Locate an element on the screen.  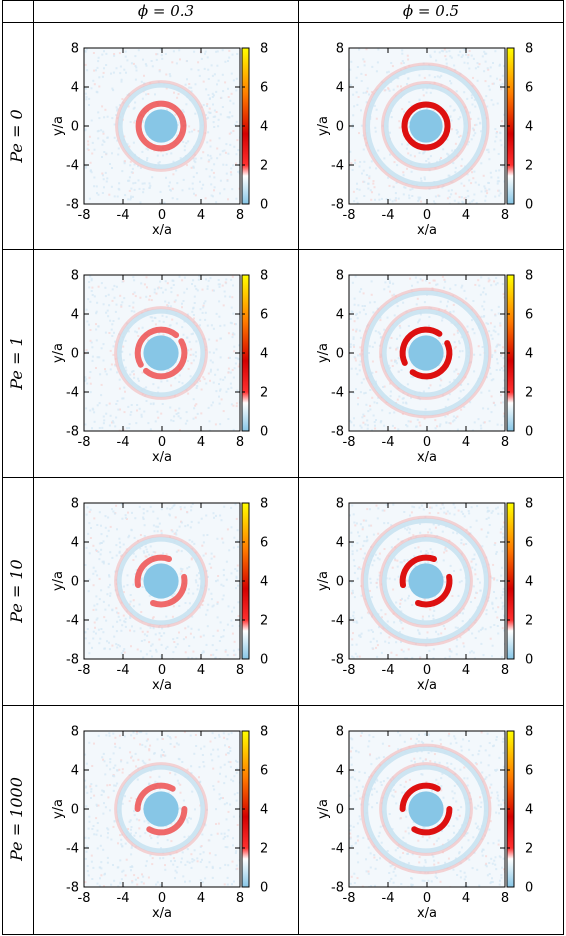
x-axis-label: x/a is located at coordinates (427, 230).